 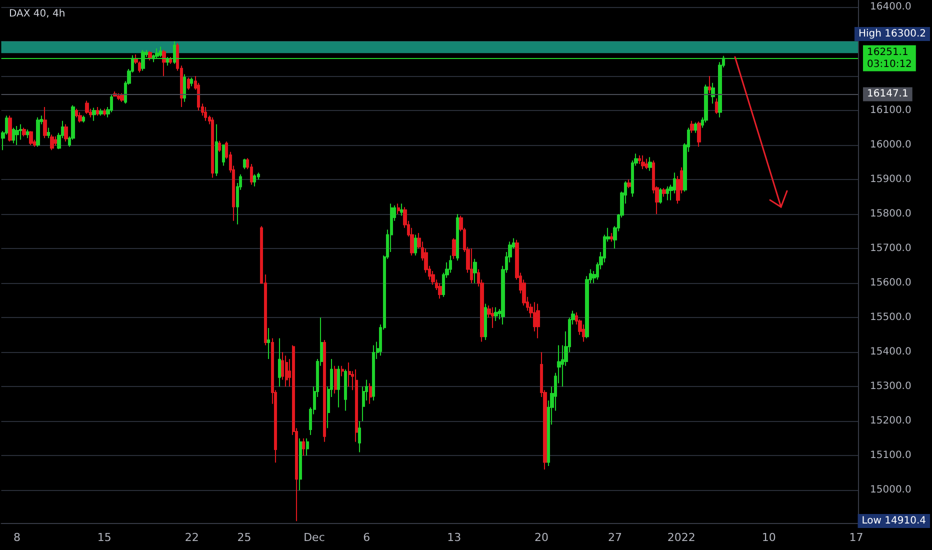 What do you see at coordinates (891, 386) in the screenshot?
I see `y-tick-label: 15300.0` at bounding box center [891, 386].